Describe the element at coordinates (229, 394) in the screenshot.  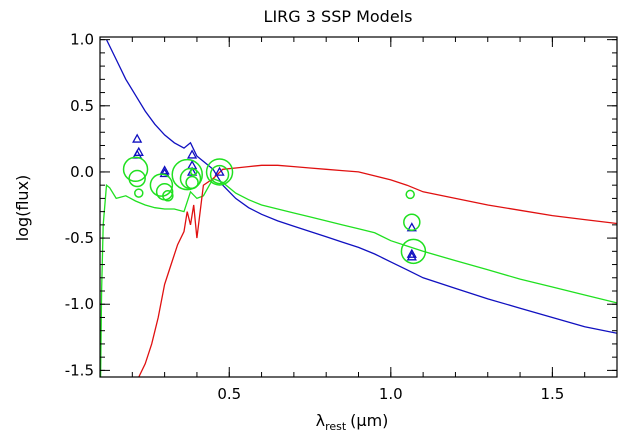
I see `x-tick-label: 0.5` at that location.